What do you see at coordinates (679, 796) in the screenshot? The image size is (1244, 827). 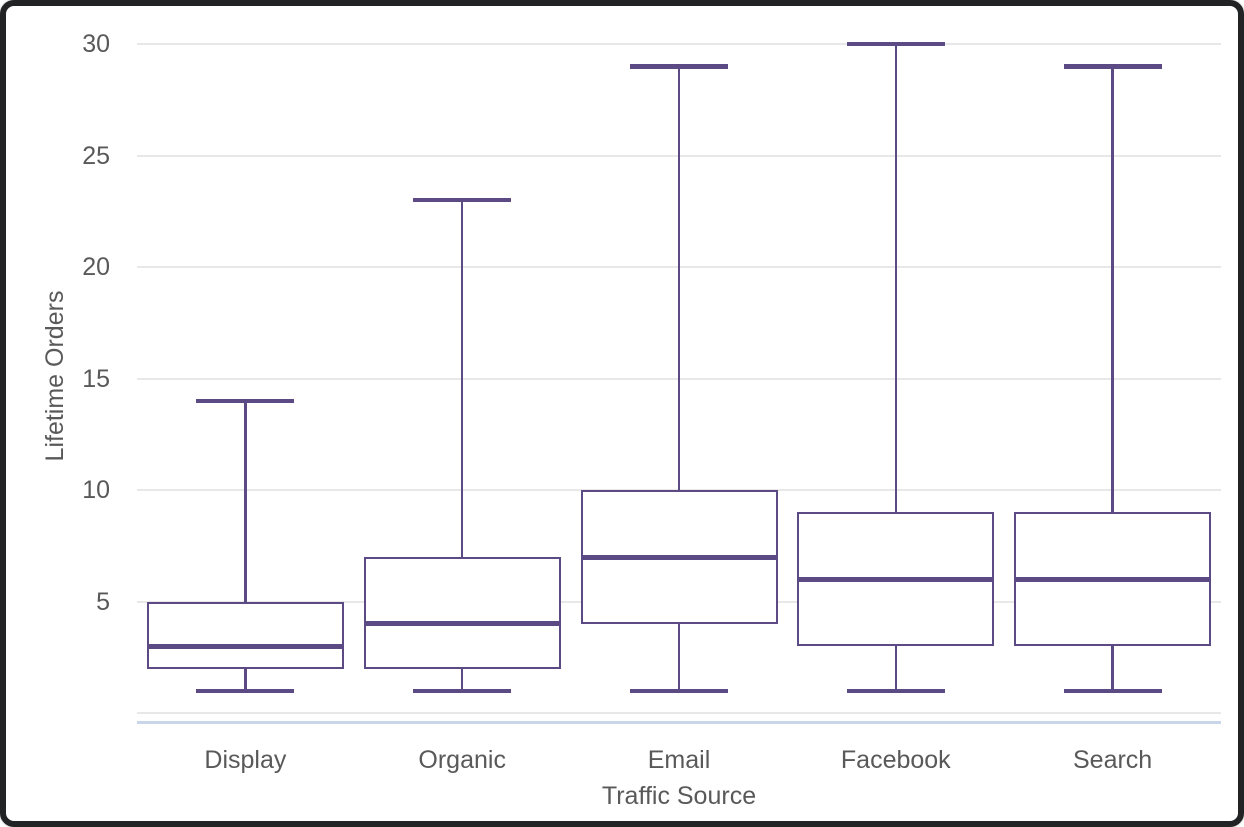 I see `x-axis-title: Traffic Source` at bounding box center [679, 796].